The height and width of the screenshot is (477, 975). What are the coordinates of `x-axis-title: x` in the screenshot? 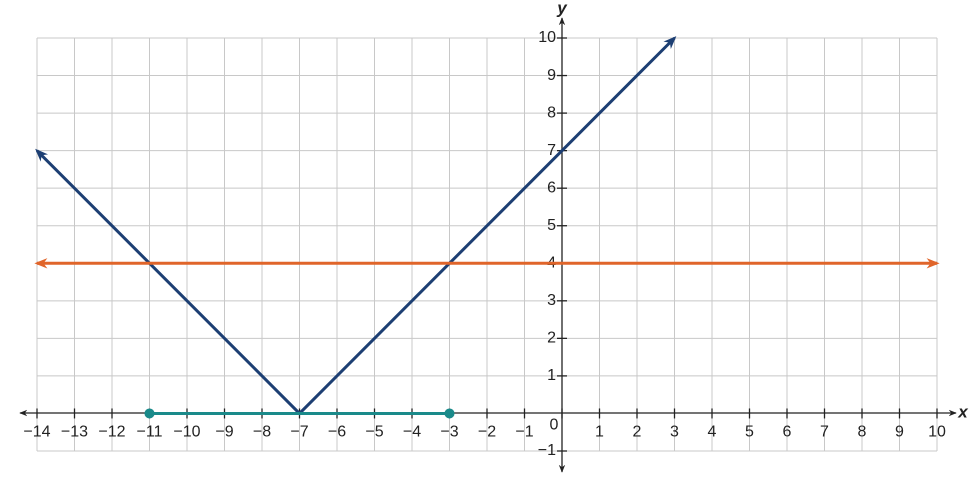 It's located at (963, 411).